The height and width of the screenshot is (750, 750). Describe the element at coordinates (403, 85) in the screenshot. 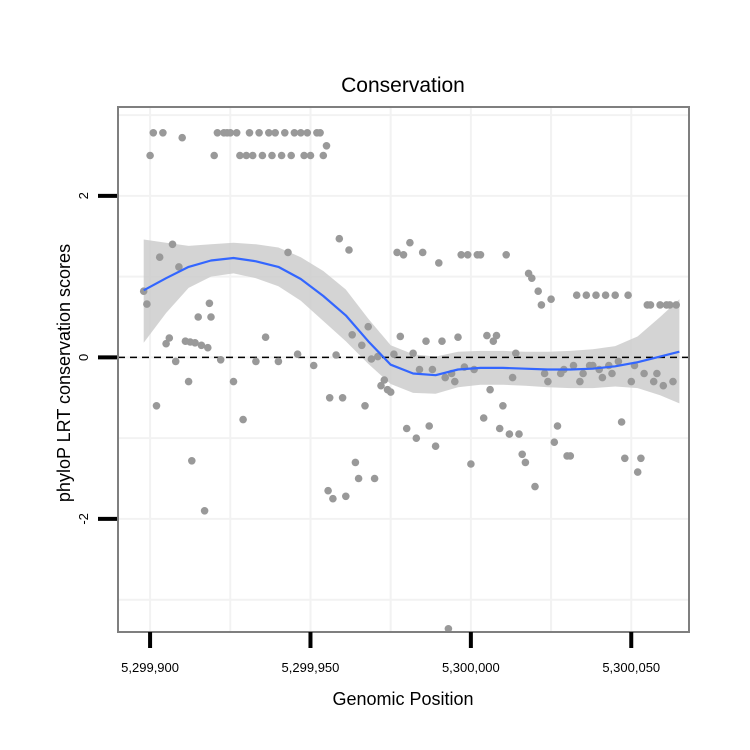

I see `chart-title: Conservation` at that location.